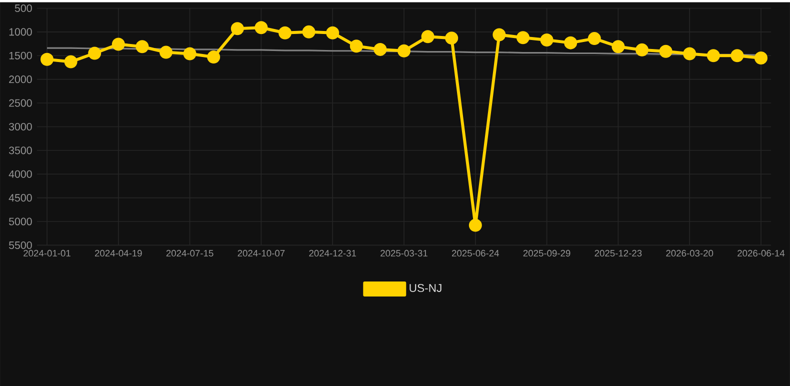  Describe the element at coordinates (23, 8) in the screenshot. I see `y-tick-label: 500` at that location.